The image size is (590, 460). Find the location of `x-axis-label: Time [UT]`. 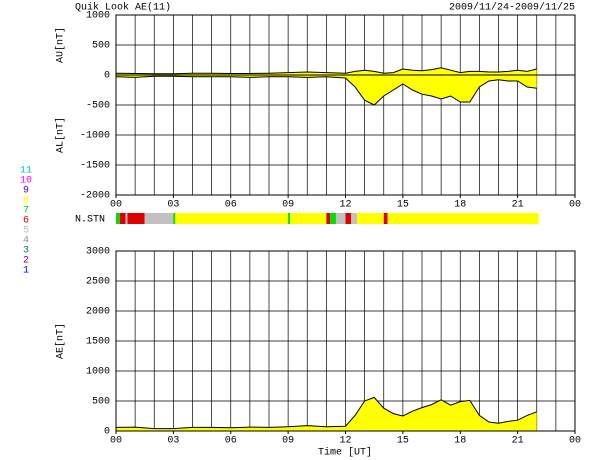

x-axis-label: Time [UT] is located at coordinates (345, 453).